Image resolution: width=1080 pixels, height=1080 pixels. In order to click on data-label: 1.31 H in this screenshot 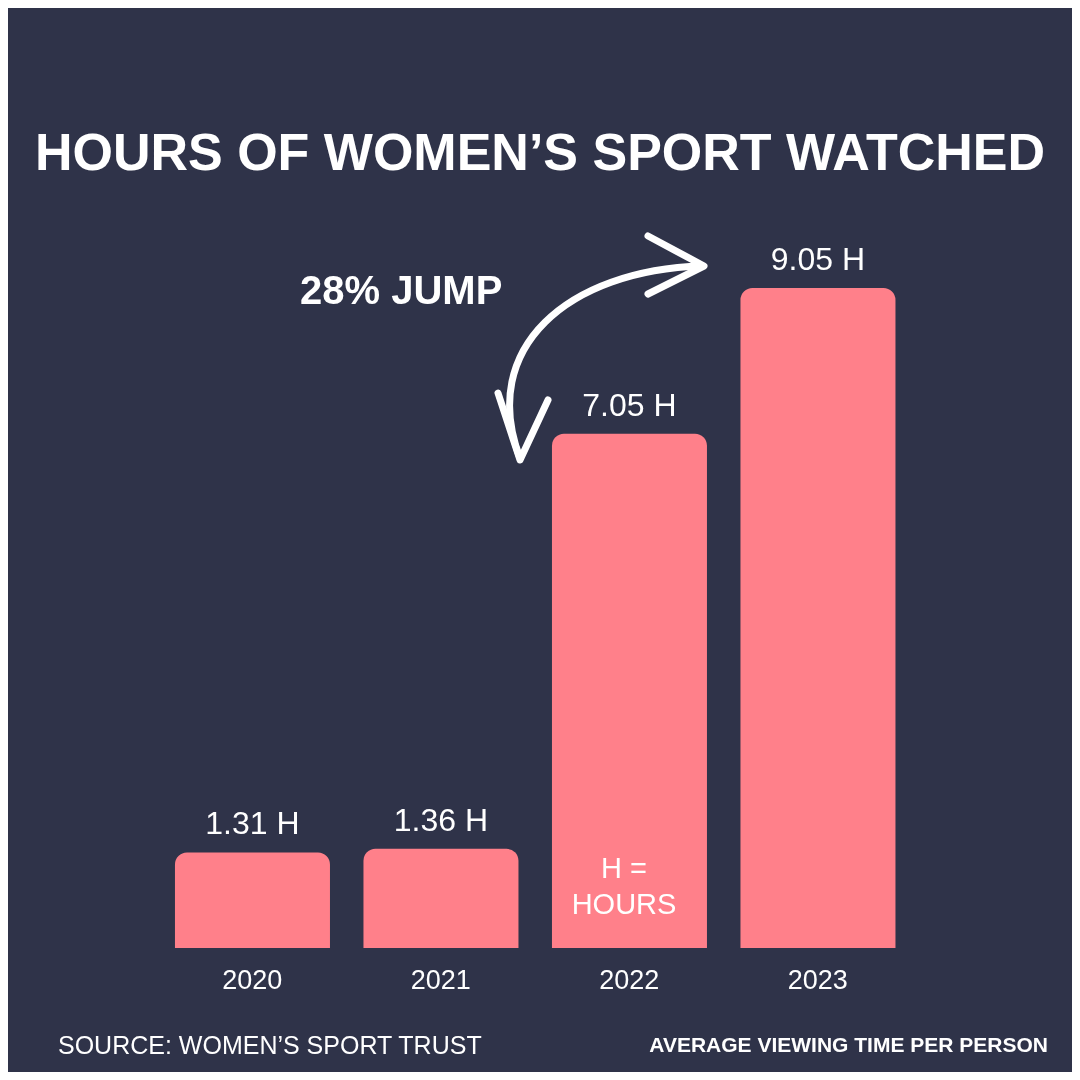, I will do `click(252, 823)`.